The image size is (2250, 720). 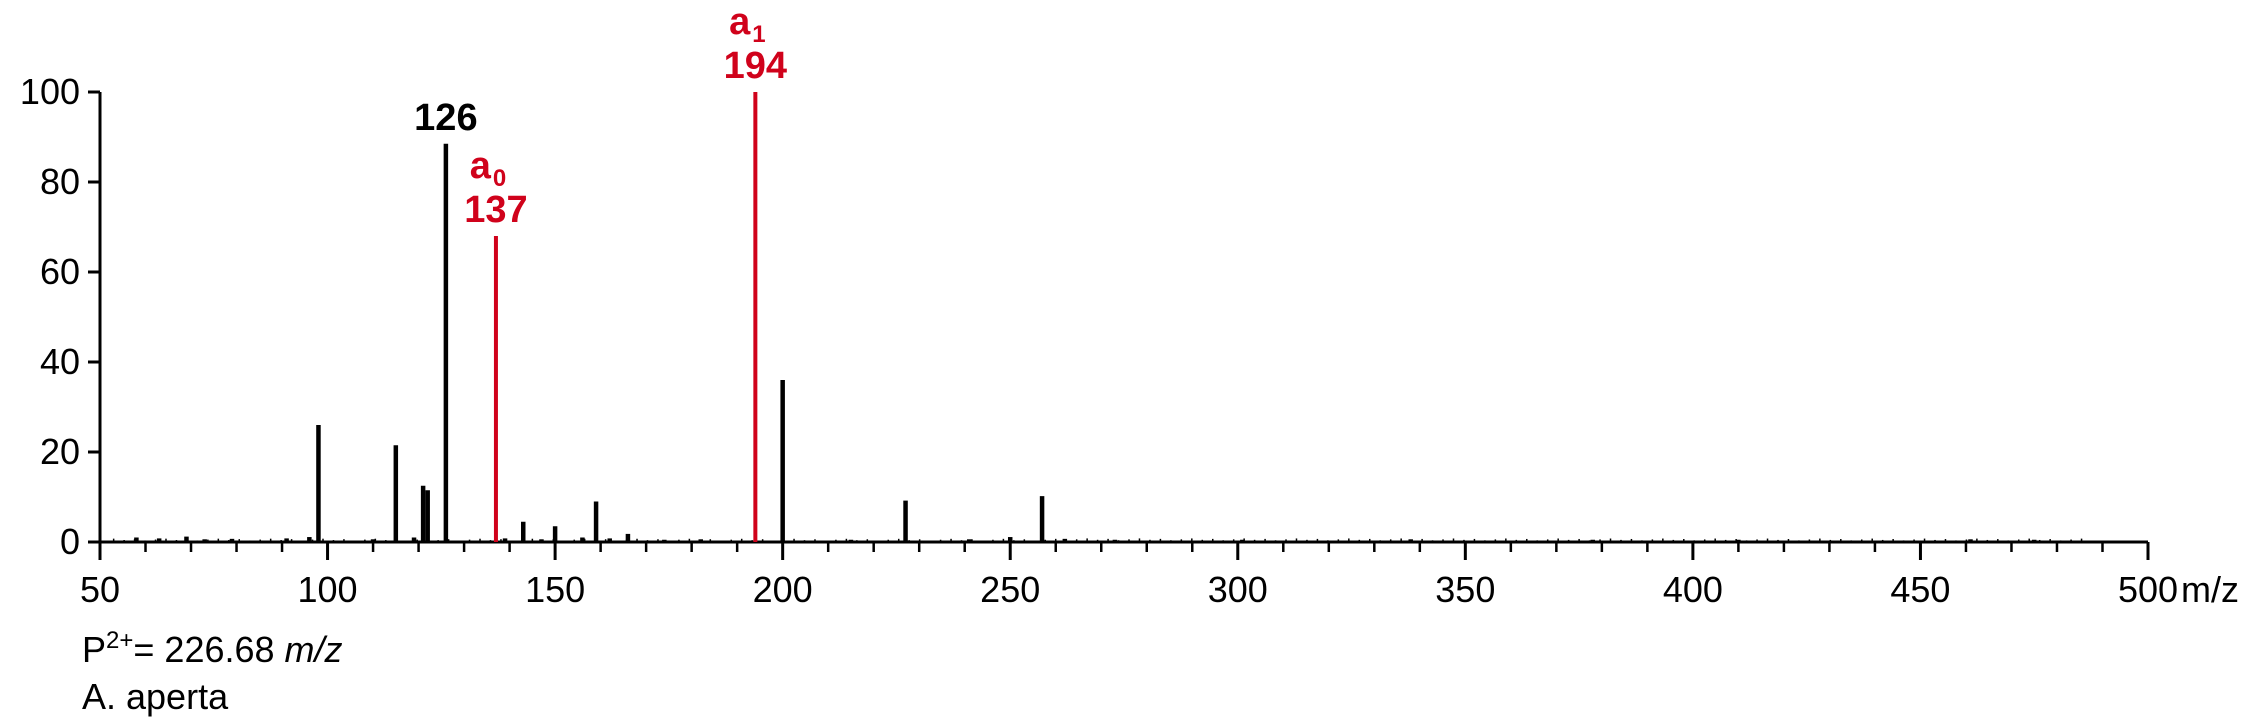 I want to click on precursor-value: = 226.68, so click(x=209, y=649).